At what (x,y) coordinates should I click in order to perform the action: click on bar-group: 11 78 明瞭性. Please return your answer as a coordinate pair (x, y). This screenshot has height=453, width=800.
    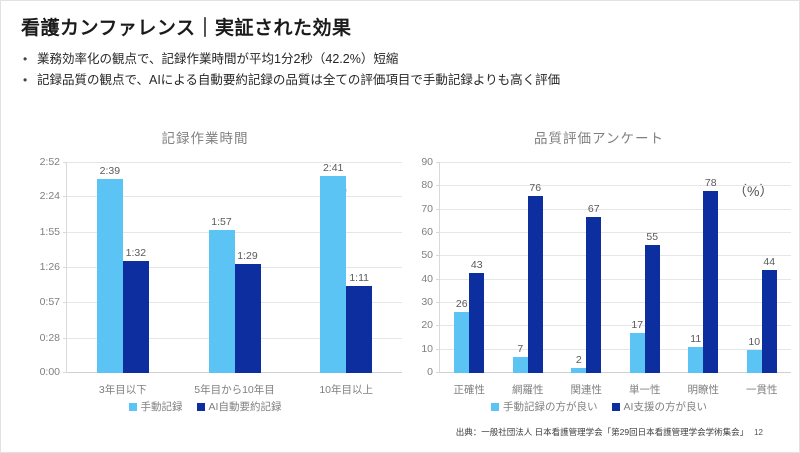
    Looking at the image, I should click on (703, 279).